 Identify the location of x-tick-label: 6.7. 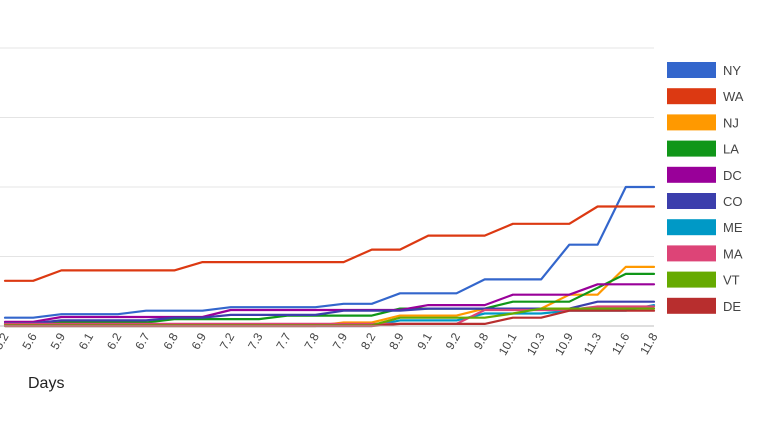
(142, 341).